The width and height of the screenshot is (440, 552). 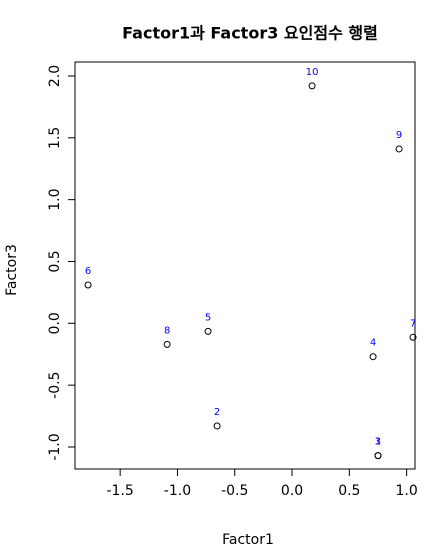 What do you see at coordinates (373, 343) in the screenshot?
I see `point-label: 4` at bounding box center [373, 343].